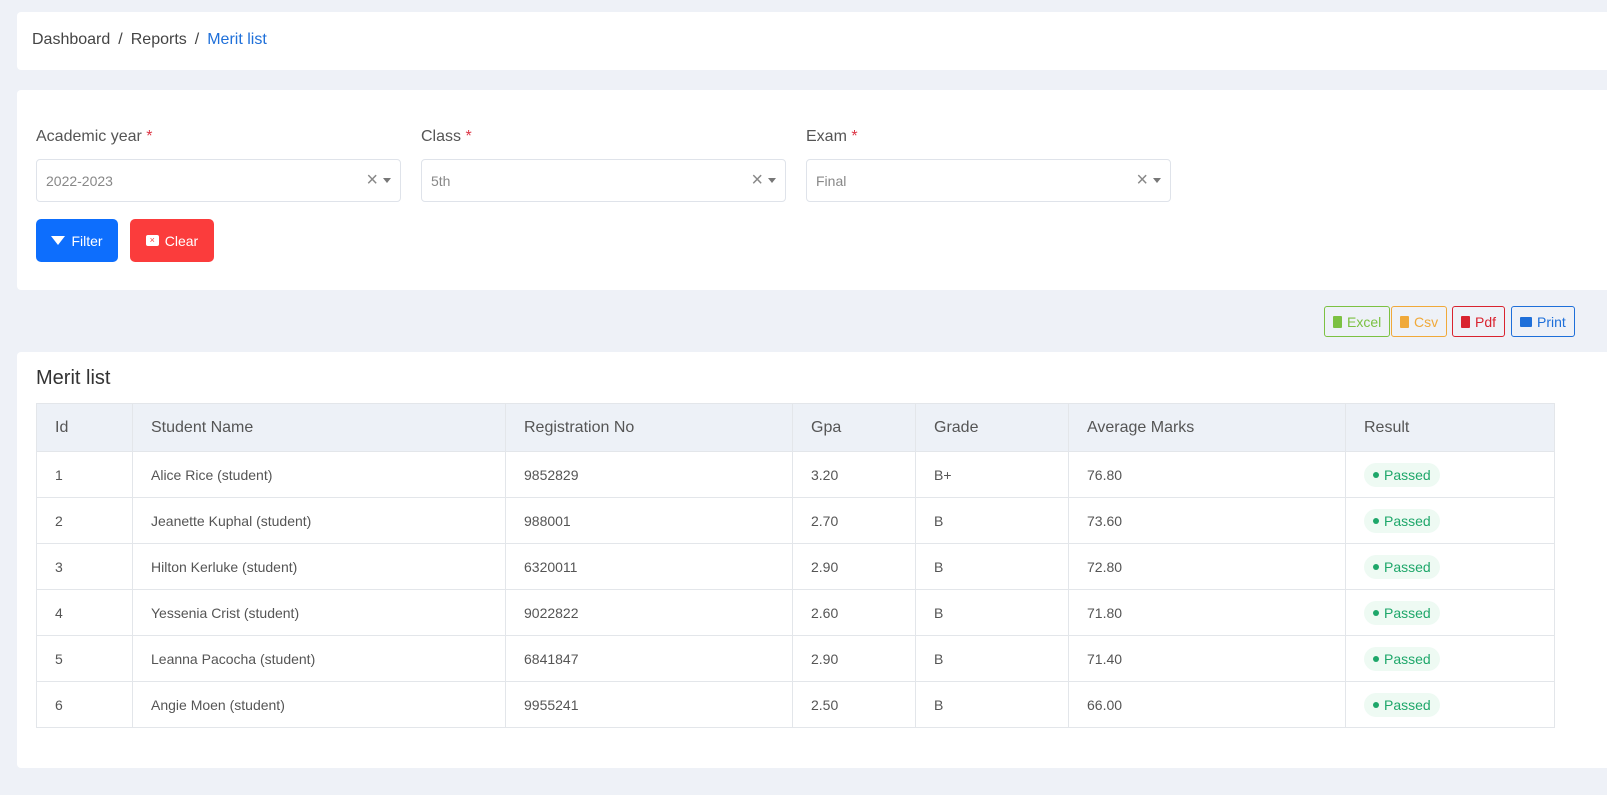 The width and height of the screenshot is (1607, 795). What do you see at coordinates (854, 612) in the screenshot?
I see `table-cell: 2.60` at bounding box center [854, 612].